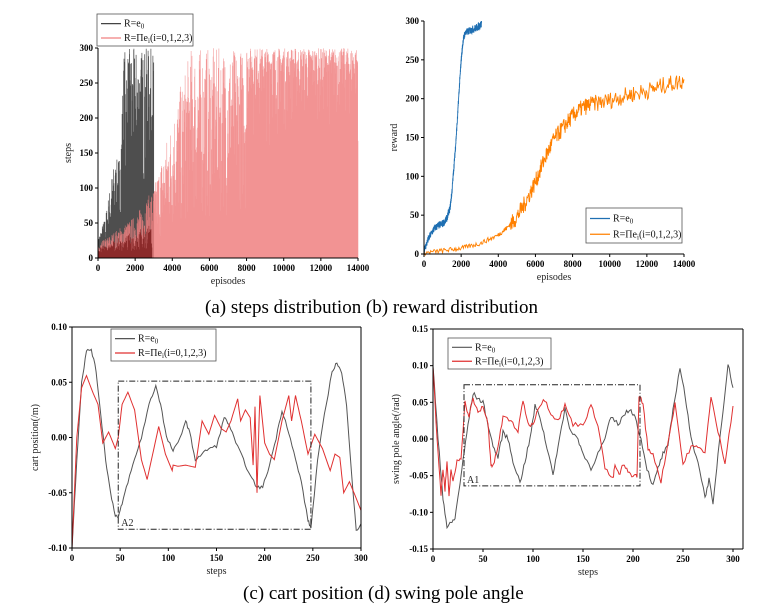 This screenshot has height=613, width=762. I want to click on y-tick-label: -0.15, so click(418, 549).